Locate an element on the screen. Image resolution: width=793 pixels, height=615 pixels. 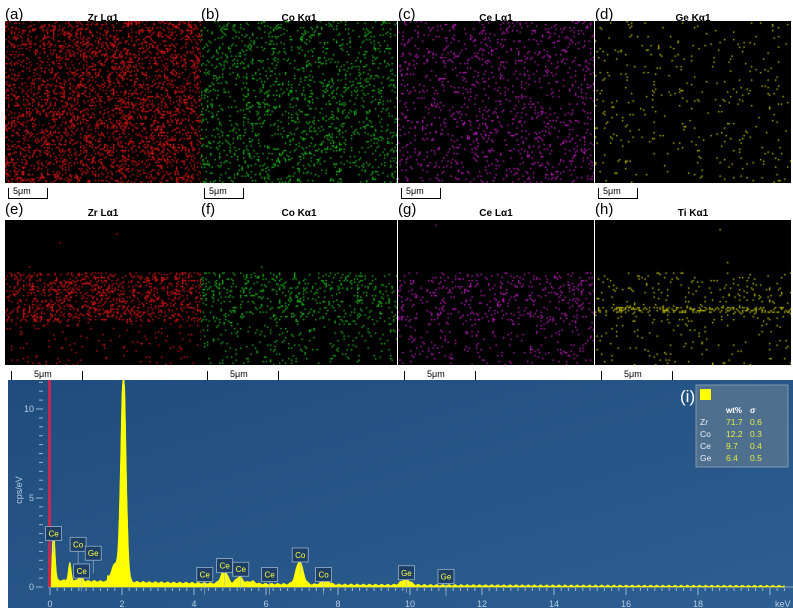
x-tick-label: 12 is located at coordinates (482, 603).